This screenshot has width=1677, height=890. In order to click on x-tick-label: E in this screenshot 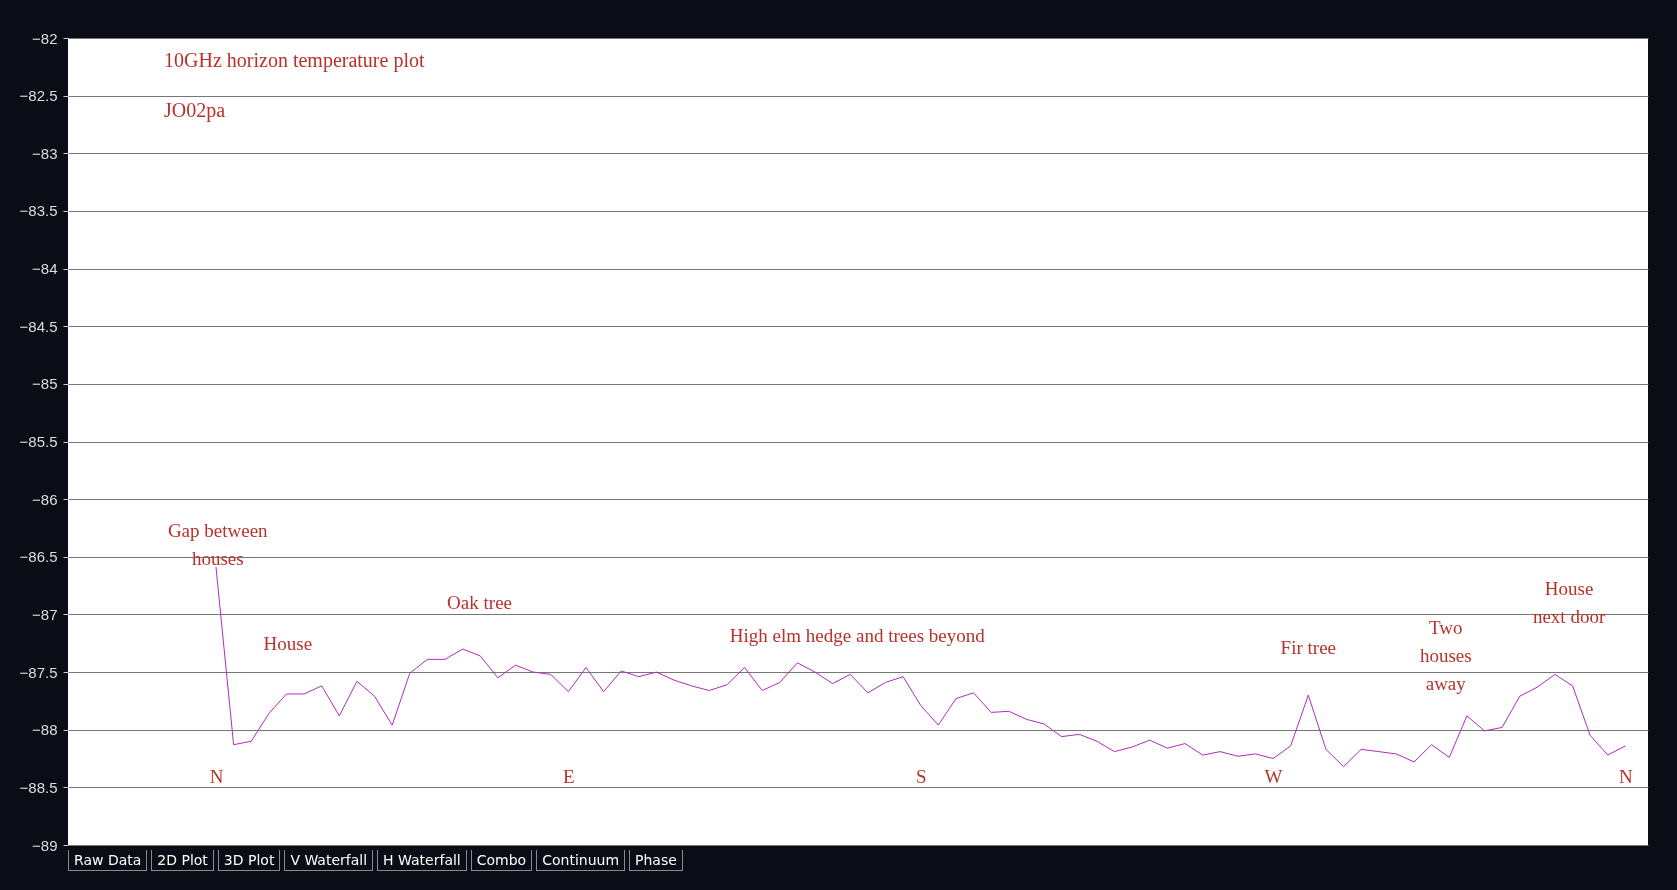, I will do `click(569, 776)`.